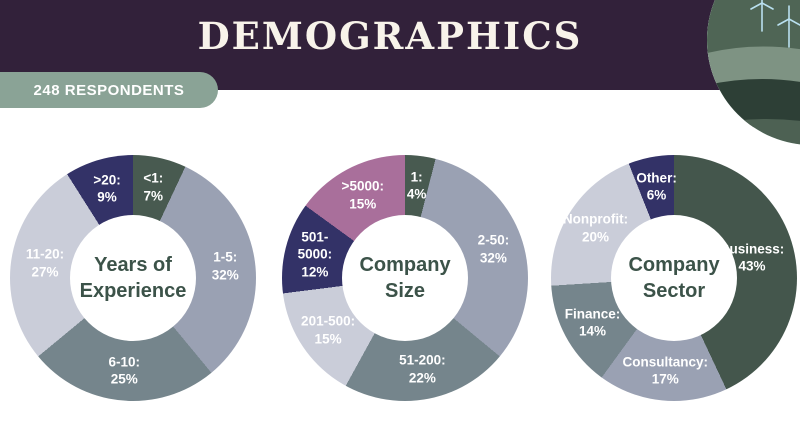 Image resolution: width=800 pixels, height=447 pixels. I want to click on wind-turbines-icon, so click(775, 24).